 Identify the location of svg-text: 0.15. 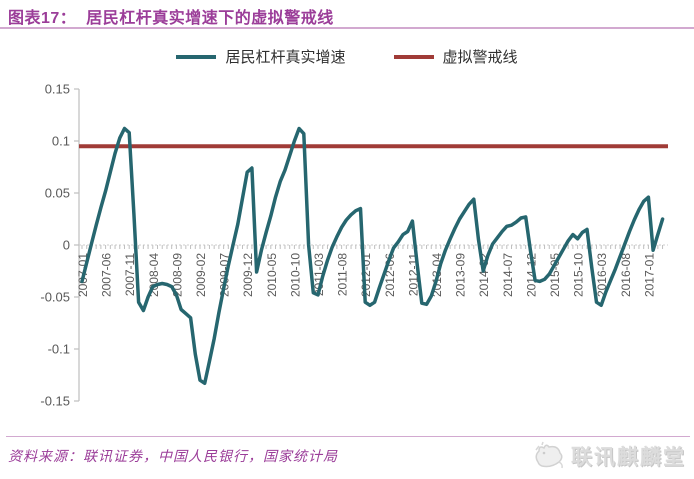
(57, 89).